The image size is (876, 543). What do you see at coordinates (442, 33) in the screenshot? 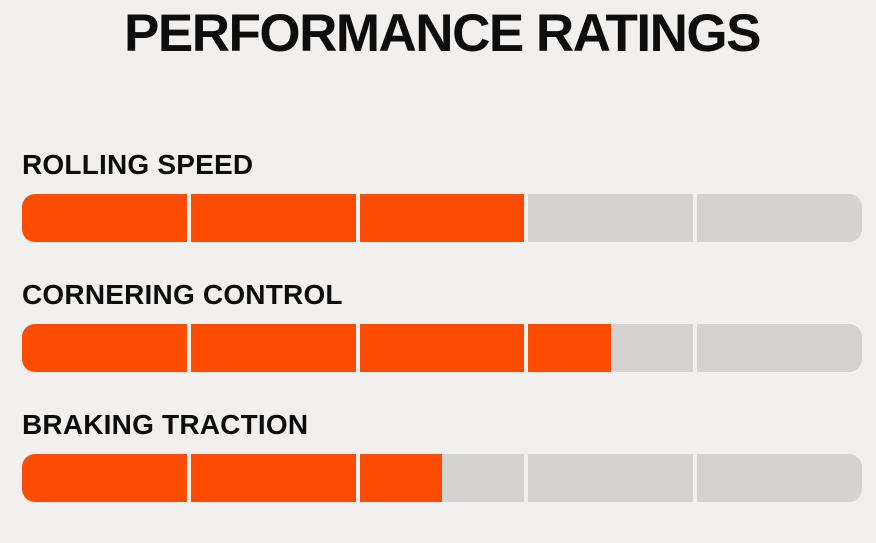
I see `page-title: PERFORMANCE RATINGS` at bounding box center [442, 33].